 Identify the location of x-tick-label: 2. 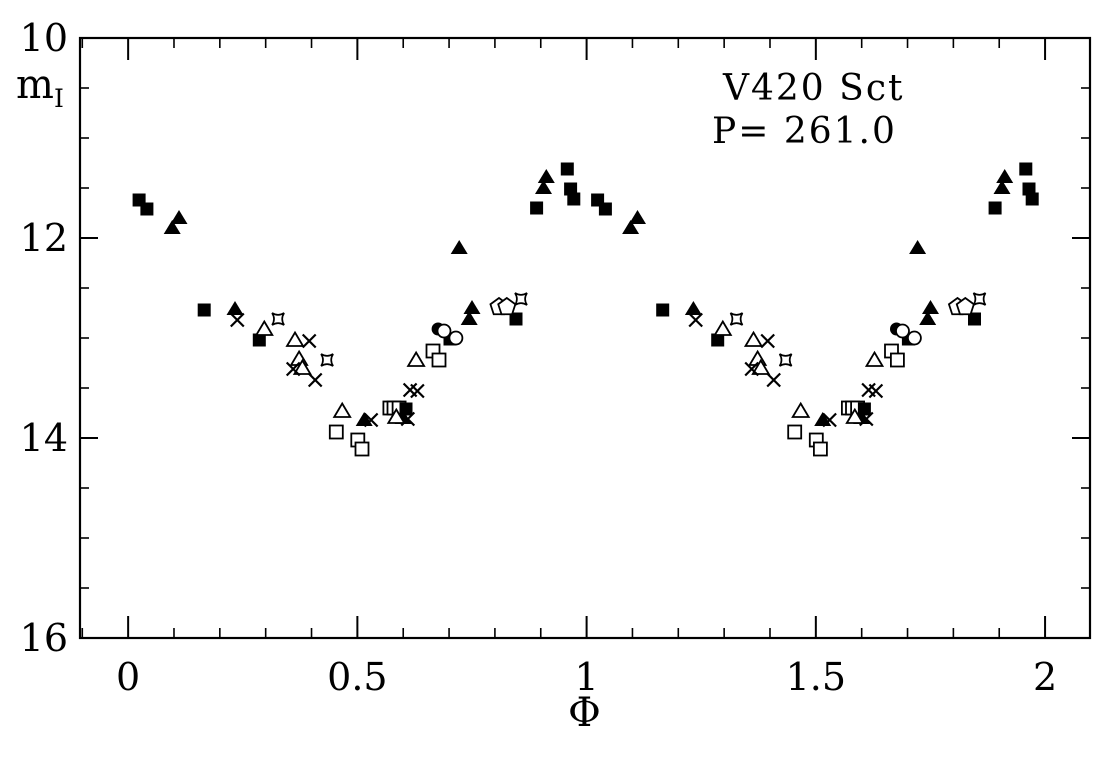
(1045, 677).